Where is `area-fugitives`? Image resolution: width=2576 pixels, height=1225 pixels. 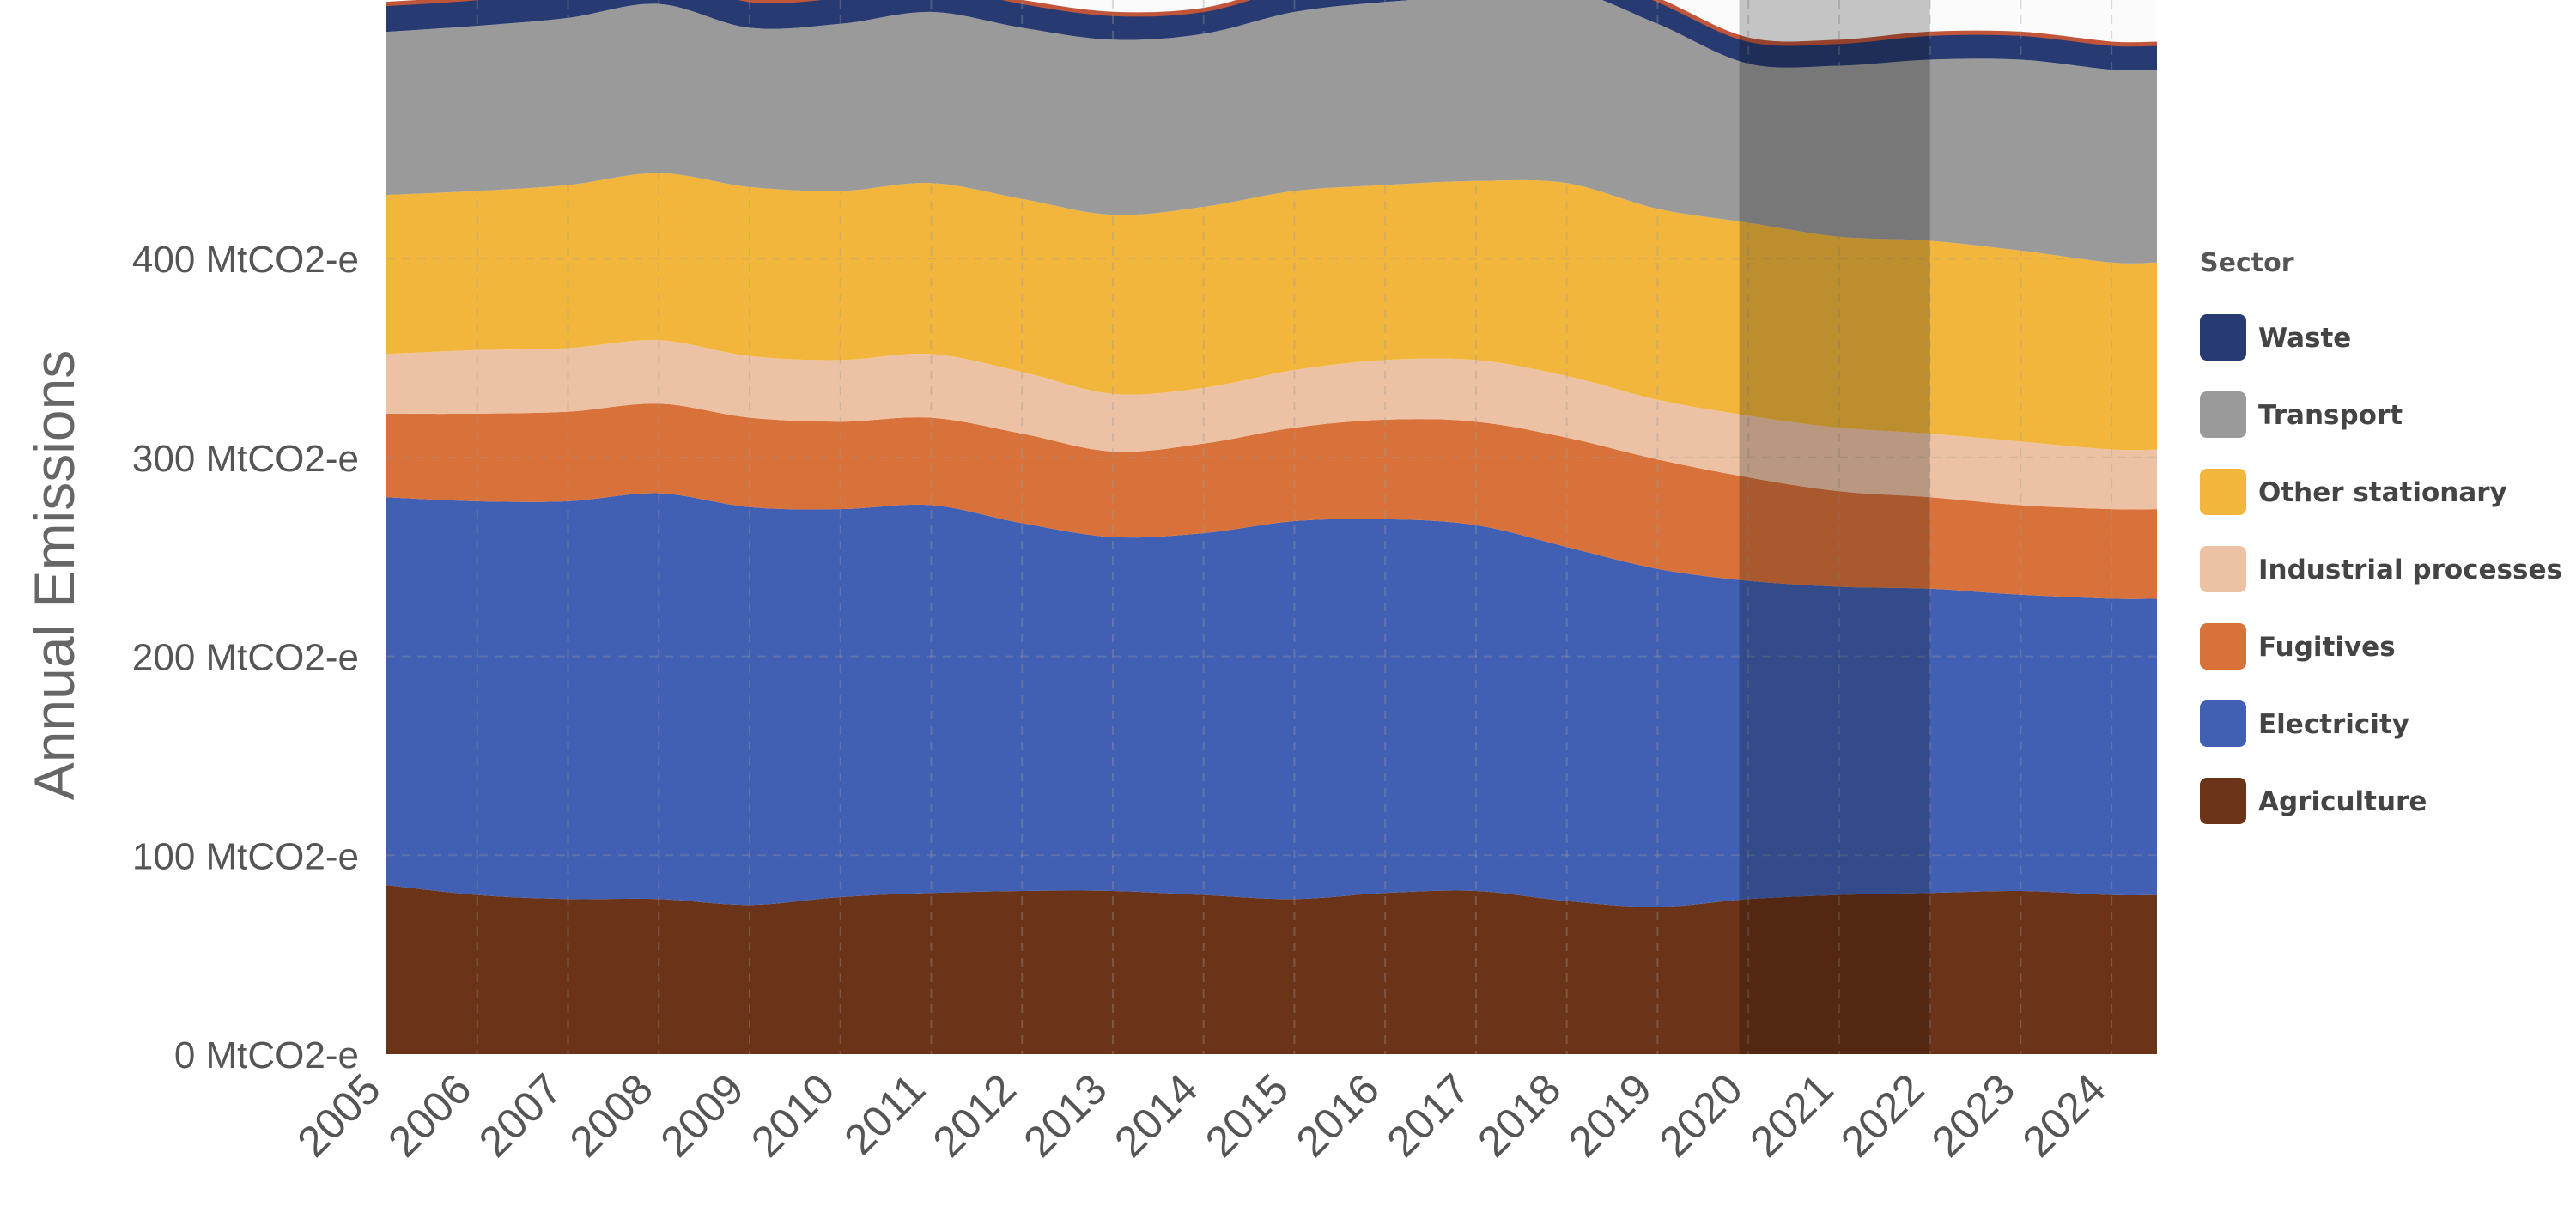
area-fugitives is located at coordinates (1272, 501).